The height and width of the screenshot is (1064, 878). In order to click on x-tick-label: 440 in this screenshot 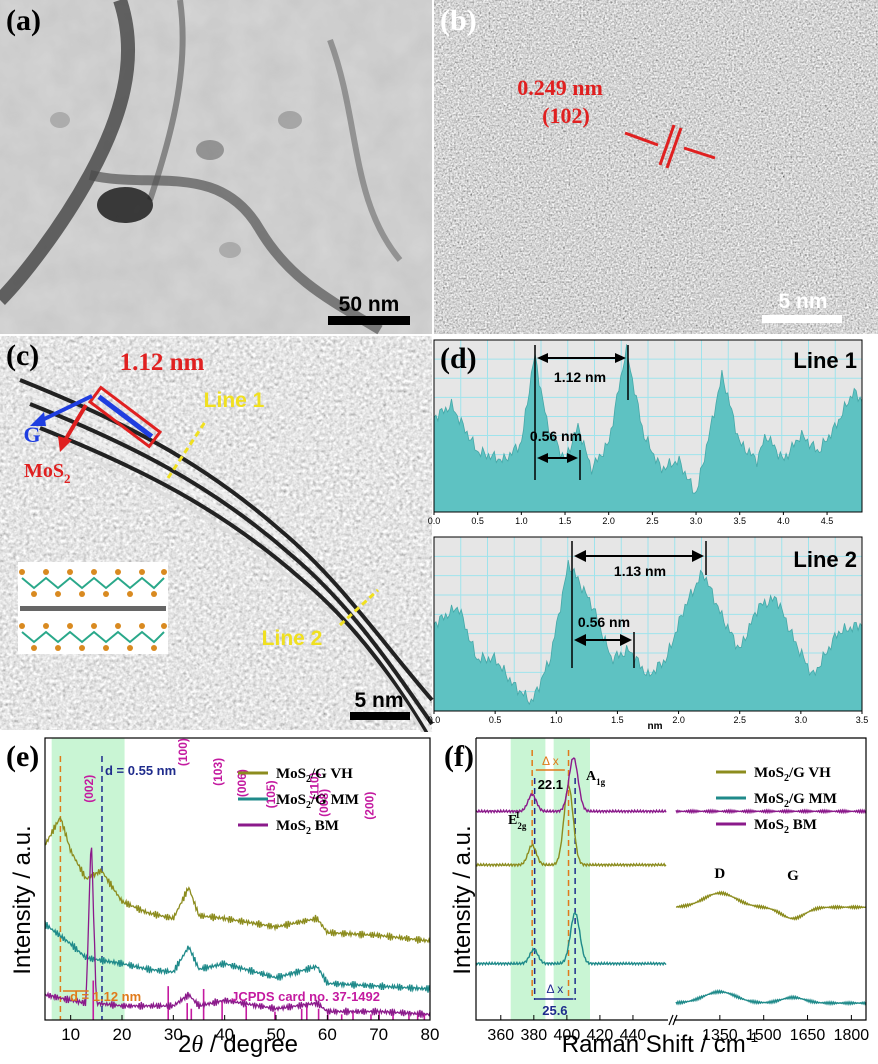, I will do `click(633, 1035)`.